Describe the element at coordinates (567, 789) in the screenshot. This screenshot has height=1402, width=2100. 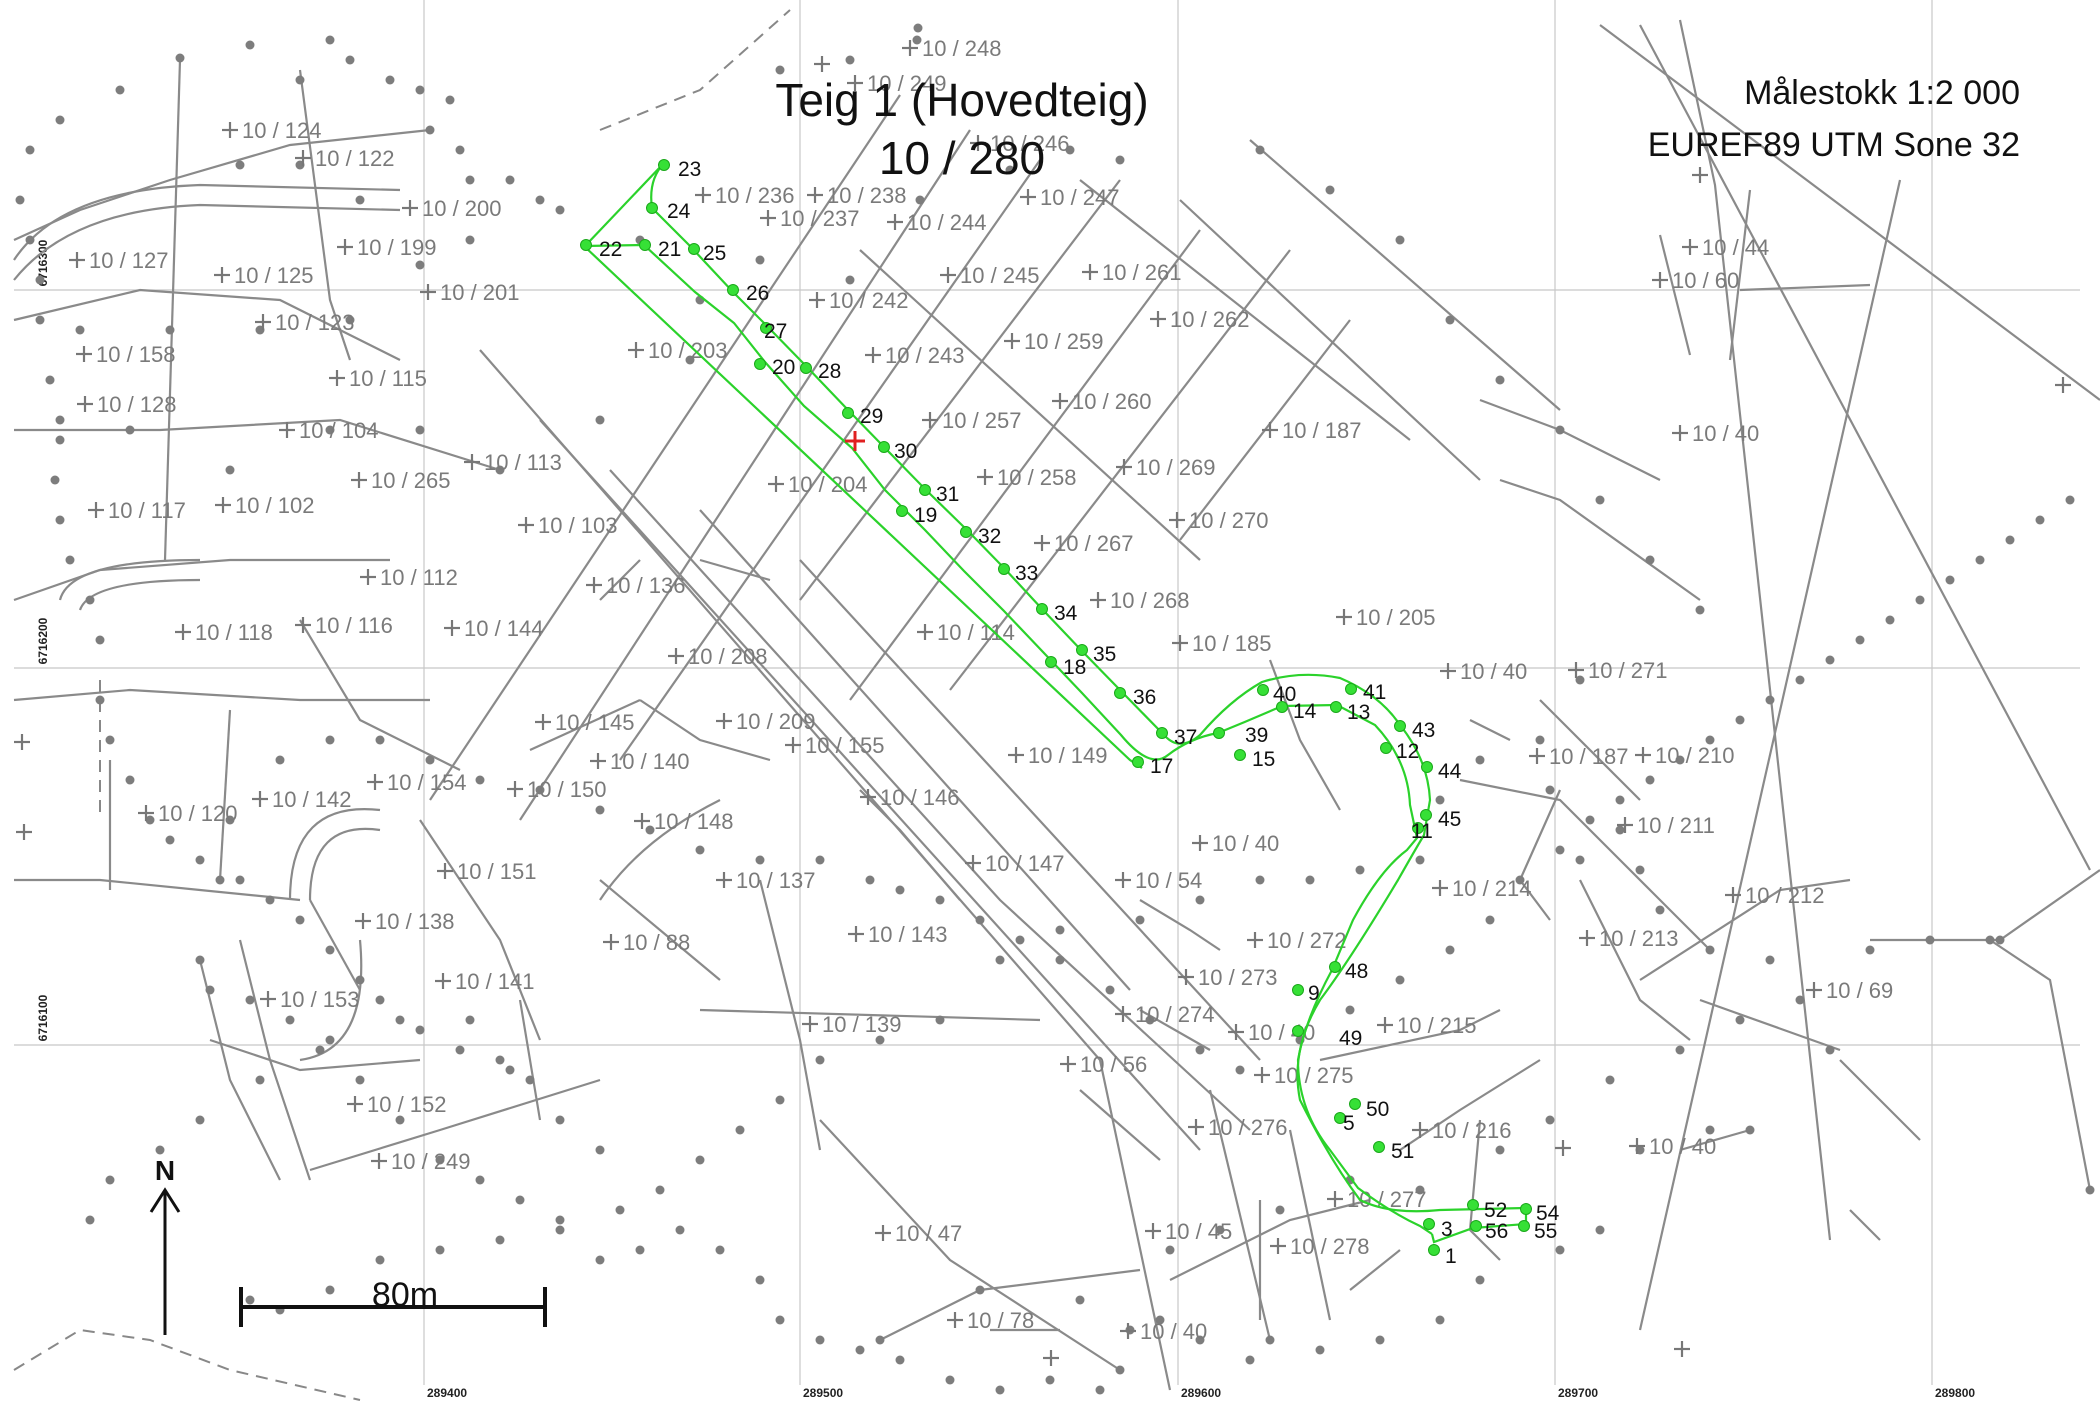
I see `parcel-number: 10 / 150` at that location.